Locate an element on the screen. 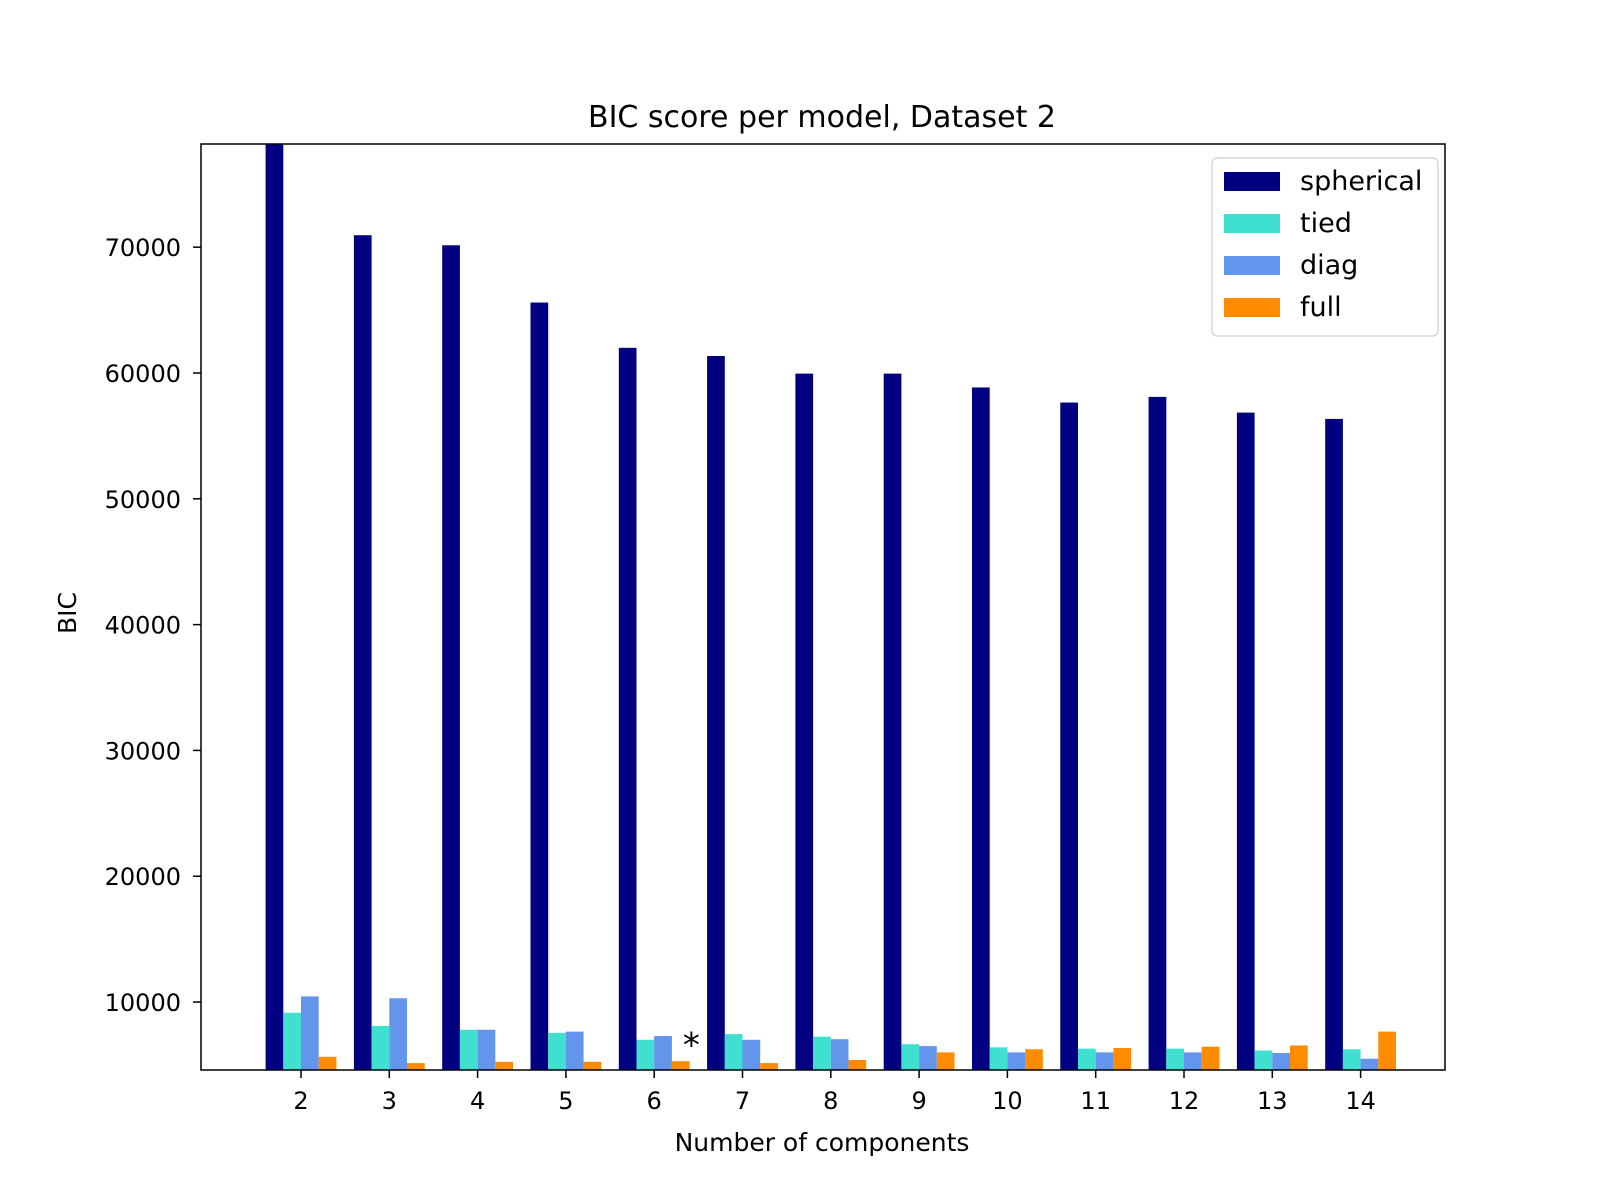  chart-title: BIC score per model, Dataset 2 is located at coordinates (822, 117).